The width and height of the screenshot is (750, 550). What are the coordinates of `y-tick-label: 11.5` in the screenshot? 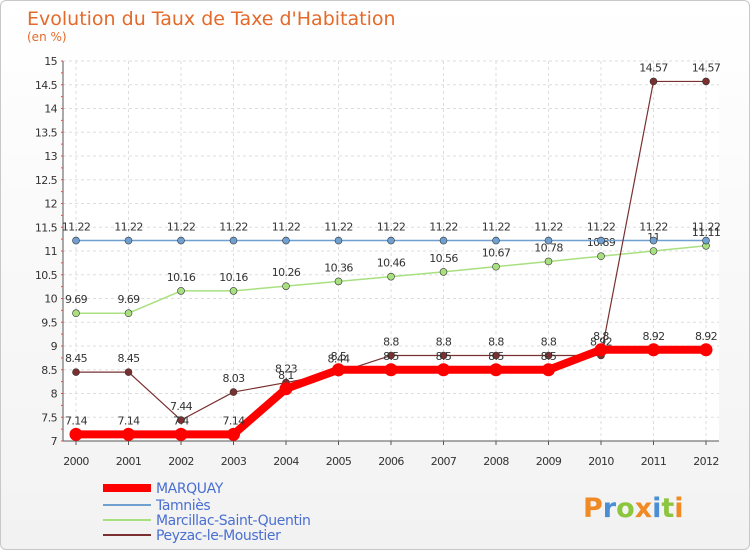 It's located at (46, 227).